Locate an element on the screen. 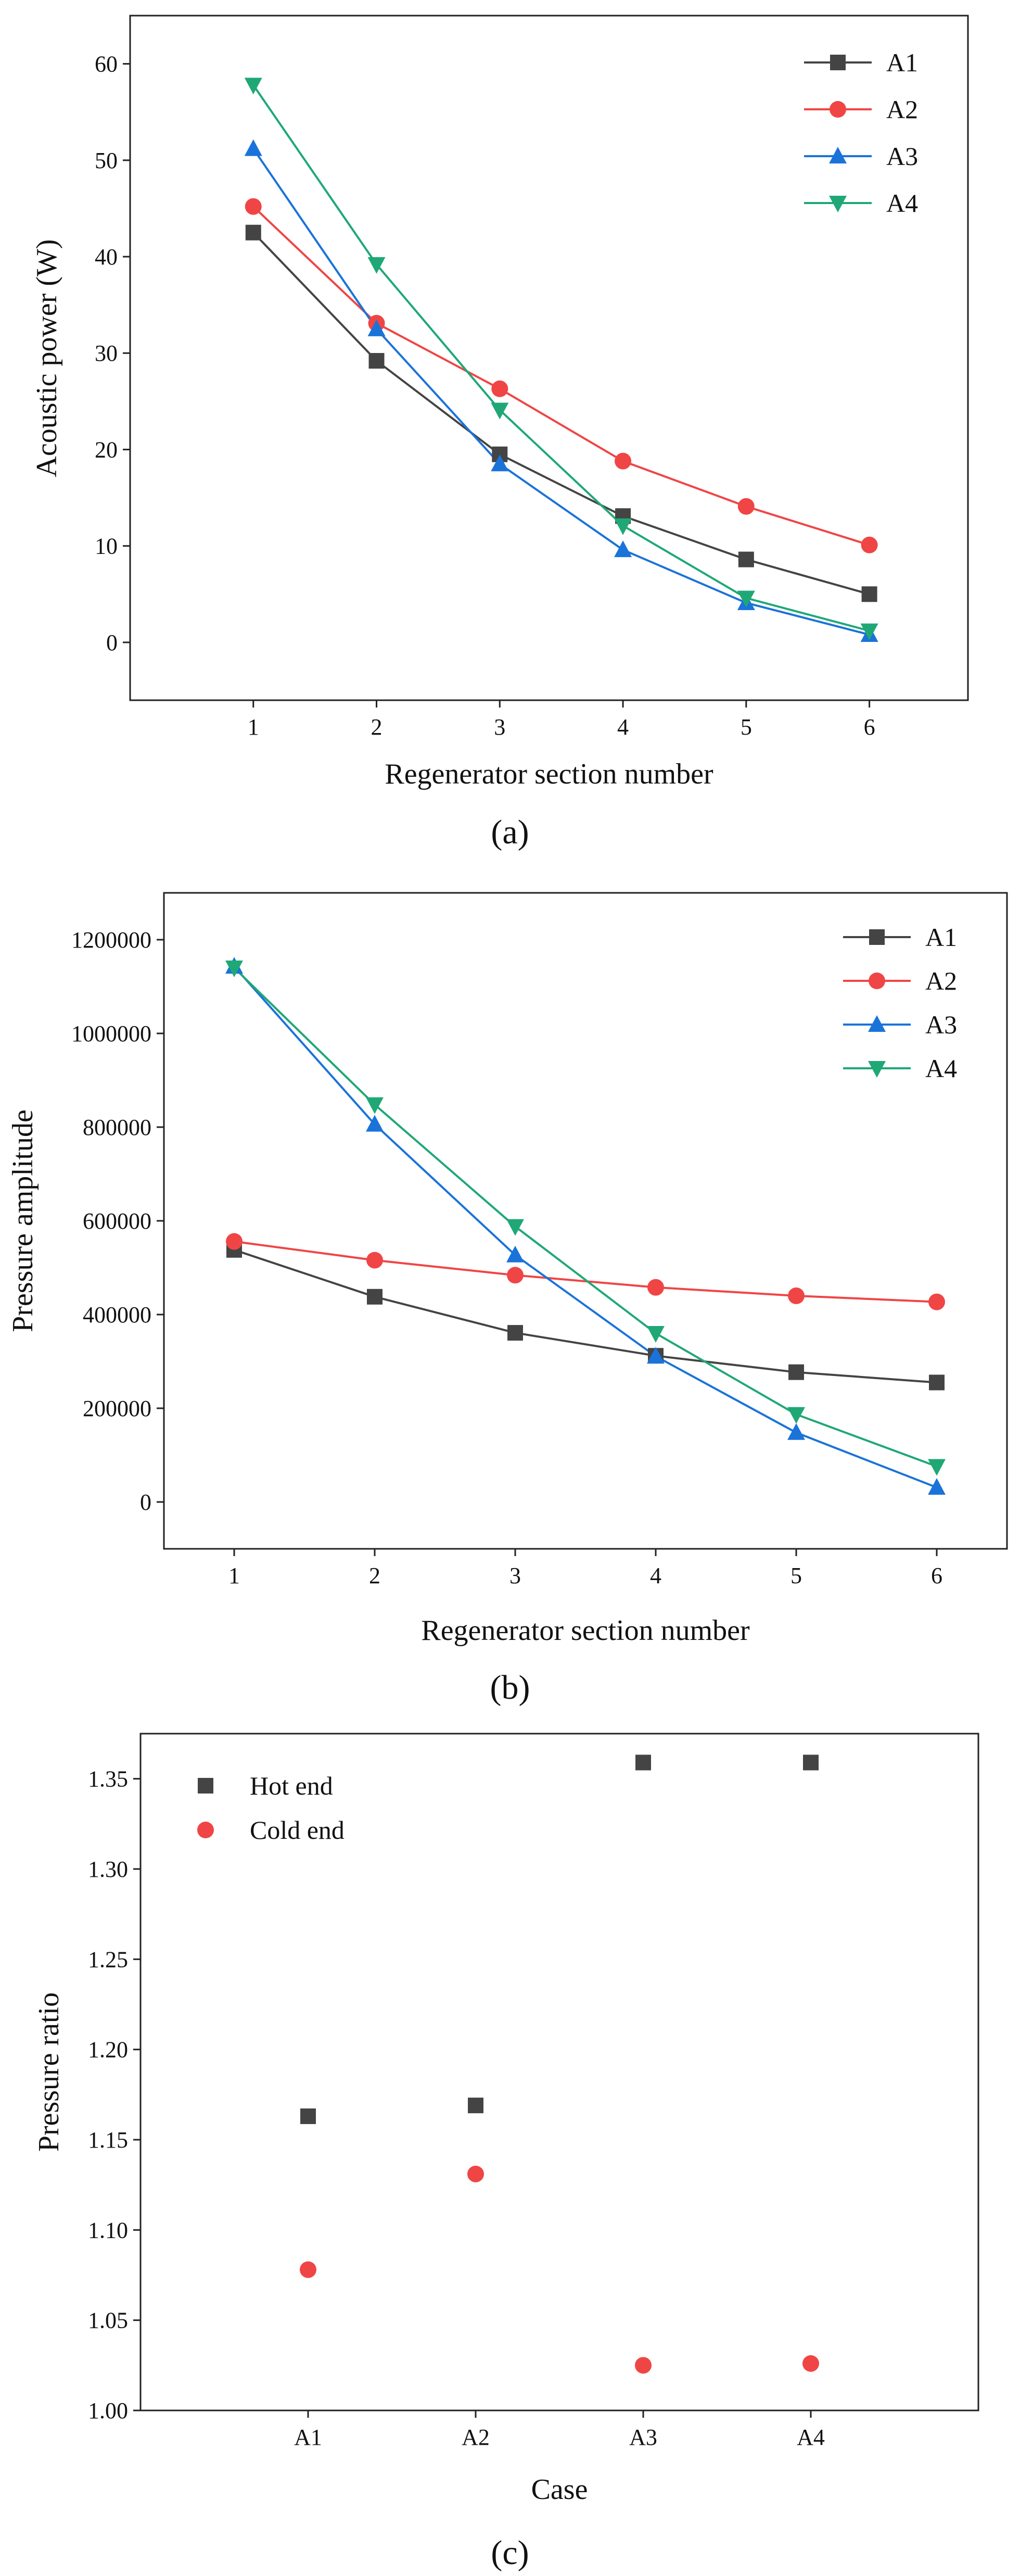 The width and height of the screenshot is (1020, 2576). y-tick-label: 1.25 is located at coordinates (108, 1959).